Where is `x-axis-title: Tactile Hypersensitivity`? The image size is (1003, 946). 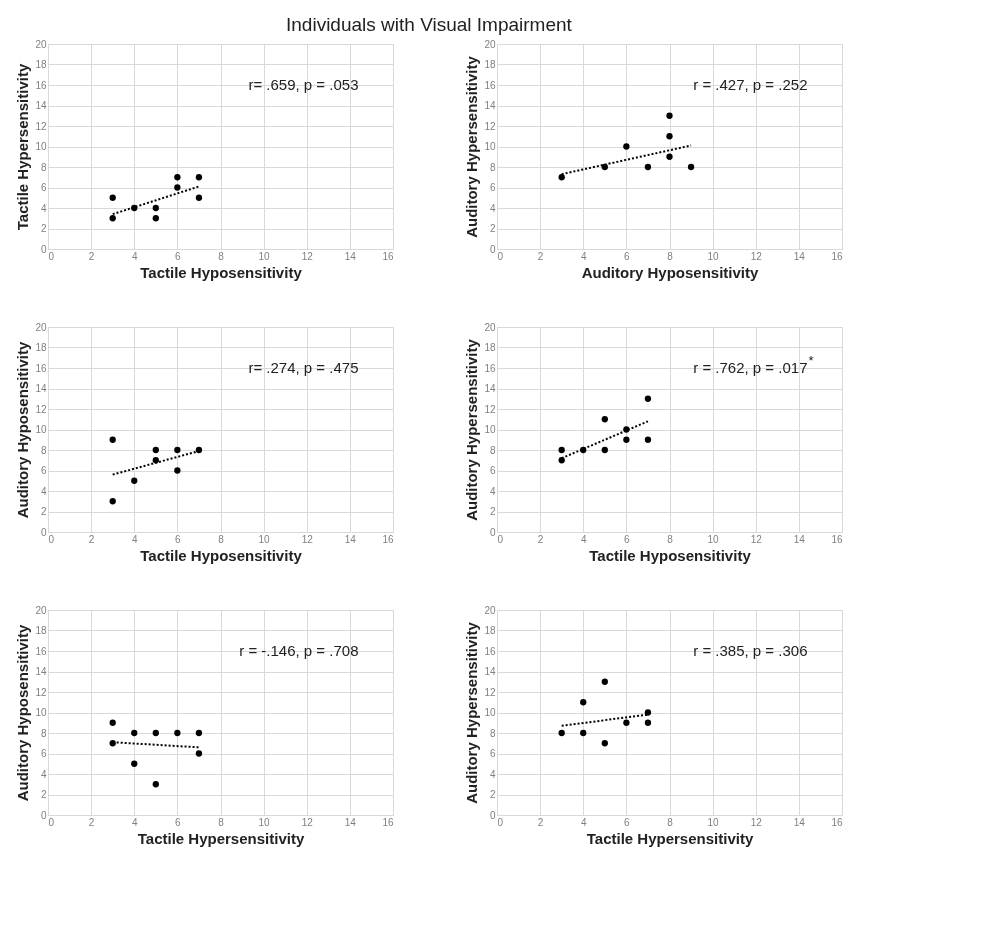
x-axis-title: Tactile Hypersensitivity is located at coordinates (670, 838).